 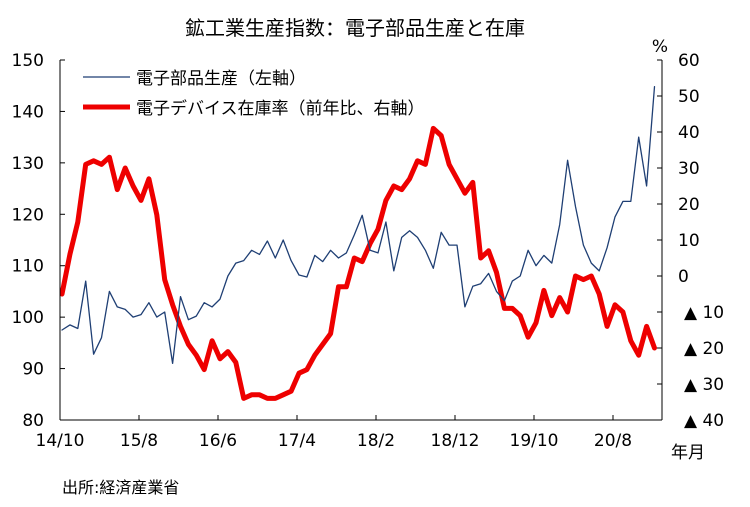 I want to click on left-axis-tick-label: 150, so click(x=28, y=61).